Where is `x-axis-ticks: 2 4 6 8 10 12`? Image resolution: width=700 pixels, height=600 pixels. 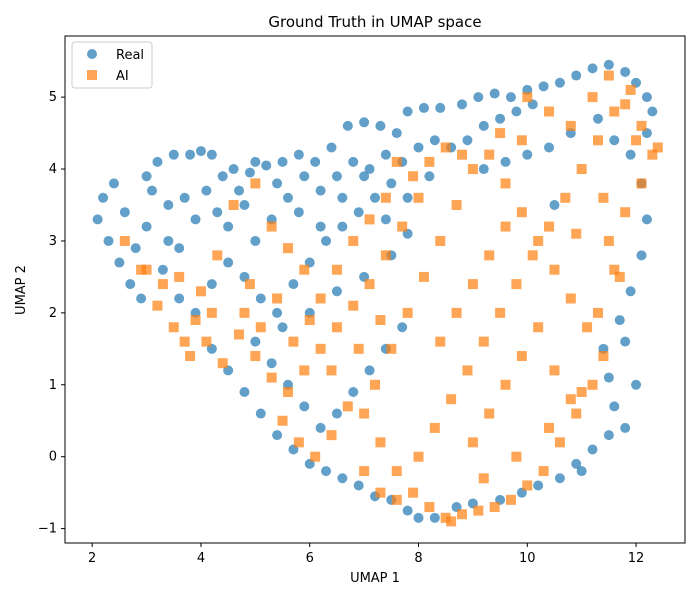
x-axis-ticks: 2 4 6 8 10 12 is located at coordinates (366, 554).